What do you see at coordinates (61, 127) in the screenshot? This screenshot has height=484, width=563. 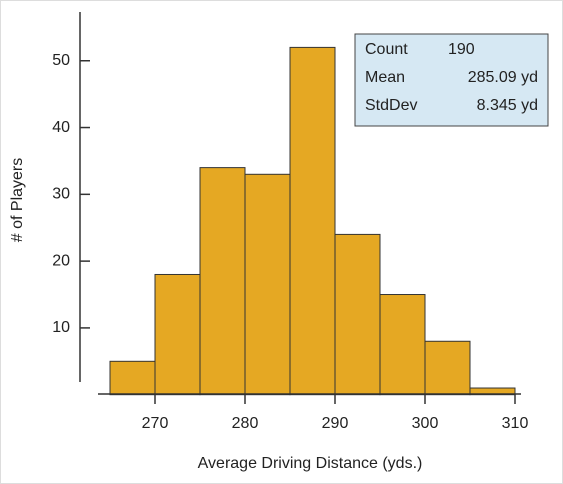 I see `y-tick-label: 40` at bounding box center [61, 127].